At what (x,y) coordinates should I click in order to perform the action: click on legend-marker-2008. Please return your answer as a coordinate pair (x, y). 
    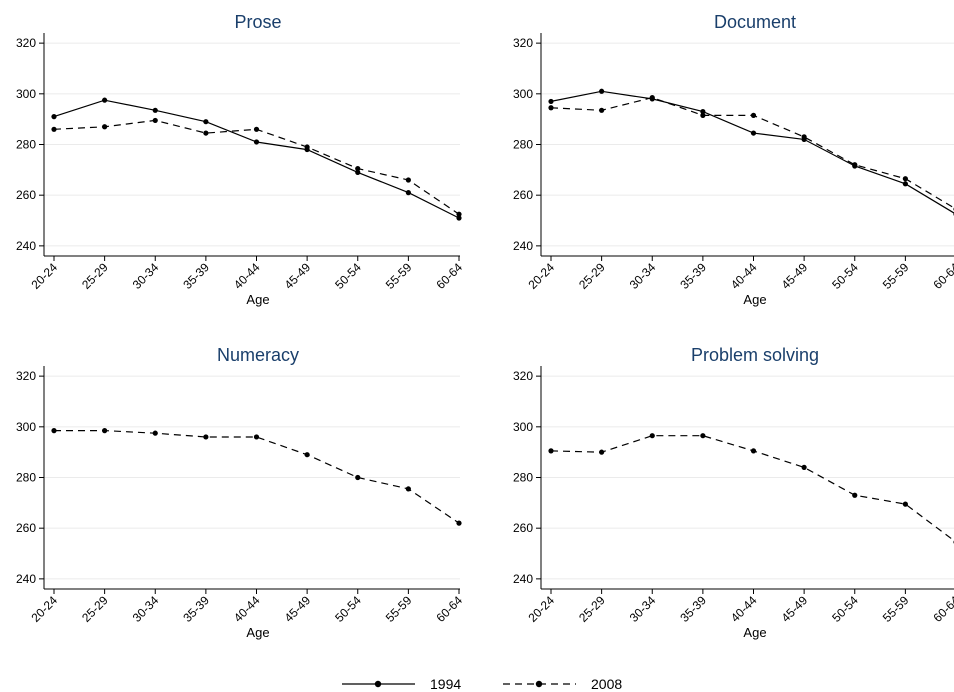
    Looking at the image, I should click on (539, 684).